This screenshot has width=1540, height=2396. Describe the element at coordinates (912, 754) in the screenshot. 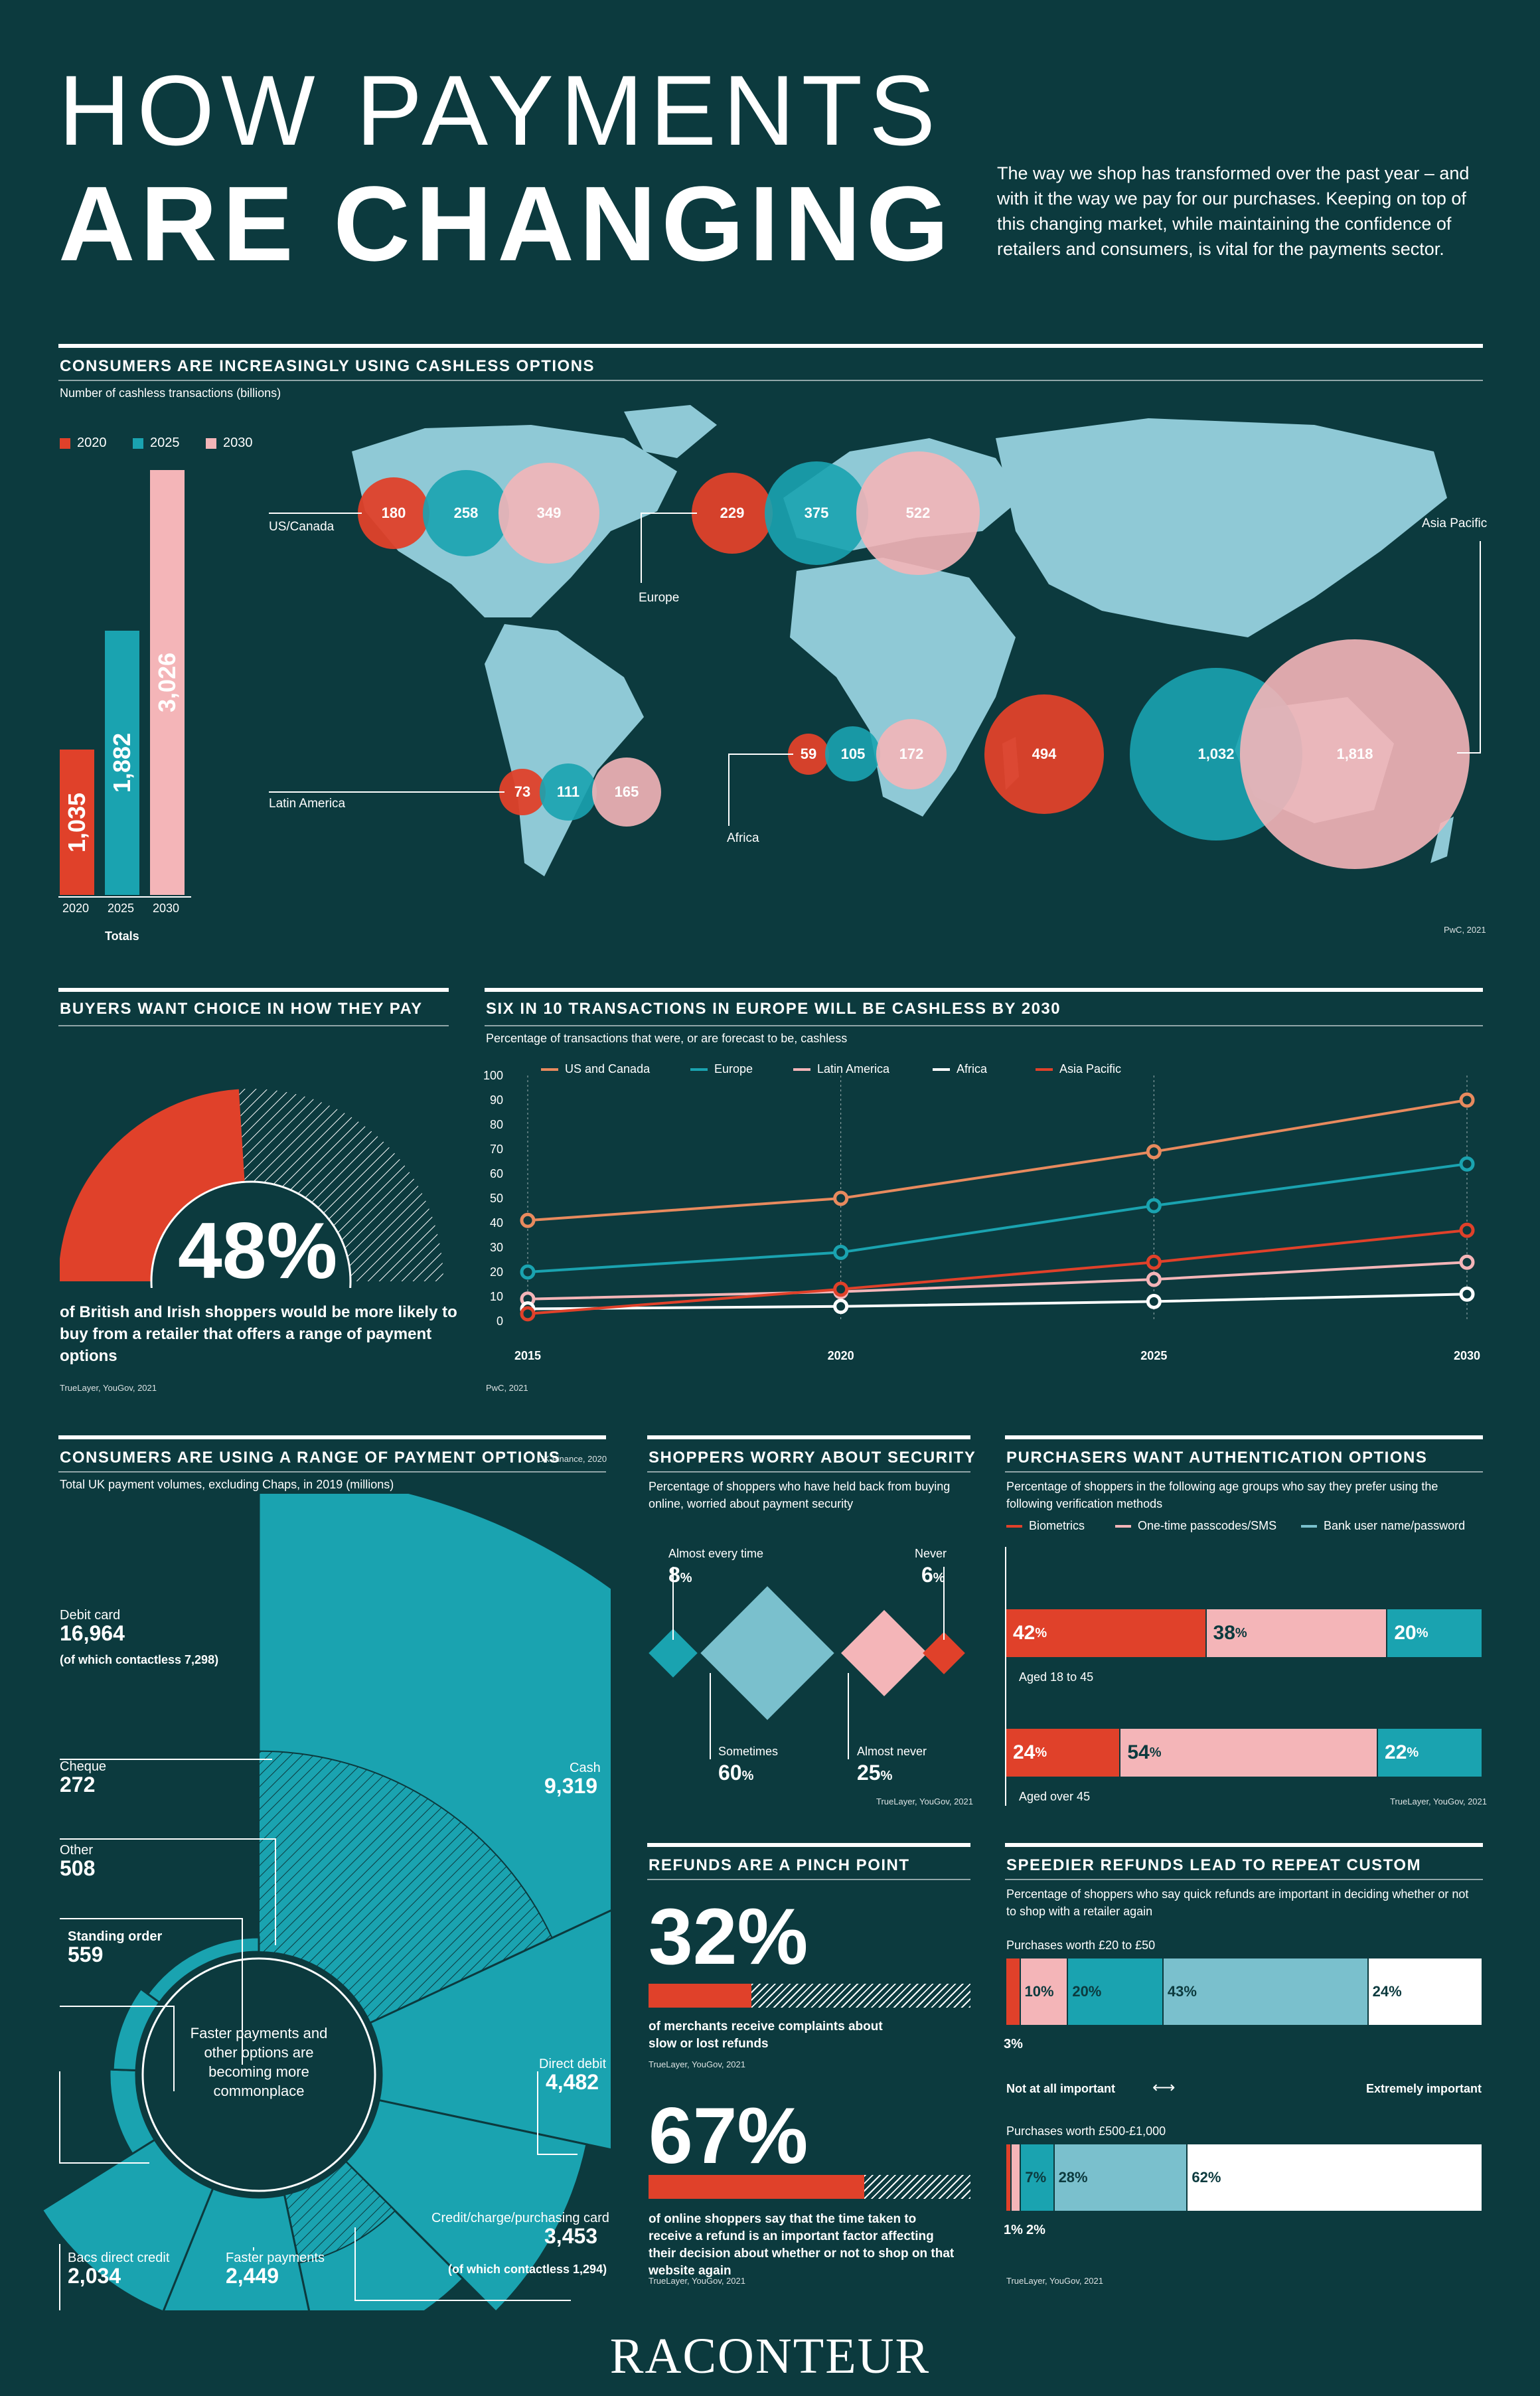

I see `bubble-africa-2030: 172` at that location.